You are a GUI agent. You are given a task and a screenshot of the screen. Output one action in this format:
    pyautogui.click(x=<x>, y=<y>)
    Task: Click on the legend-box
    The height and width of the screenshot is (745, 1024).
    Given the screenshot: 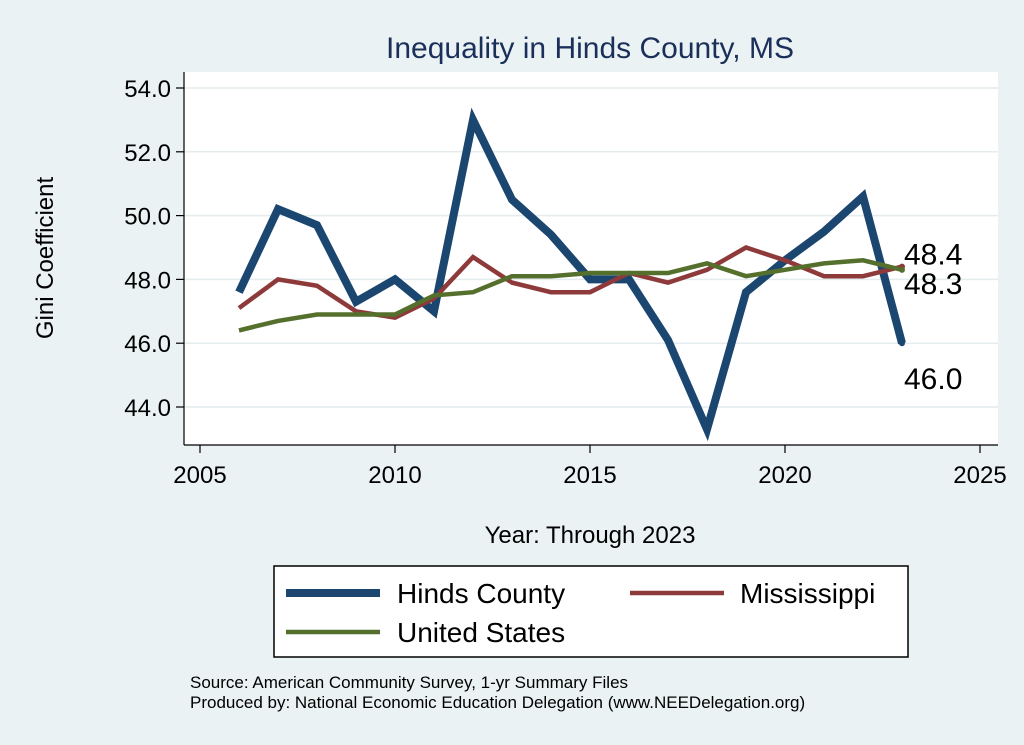 What is the action you would take?
    pyautogui.click(x=591, y=611)
    